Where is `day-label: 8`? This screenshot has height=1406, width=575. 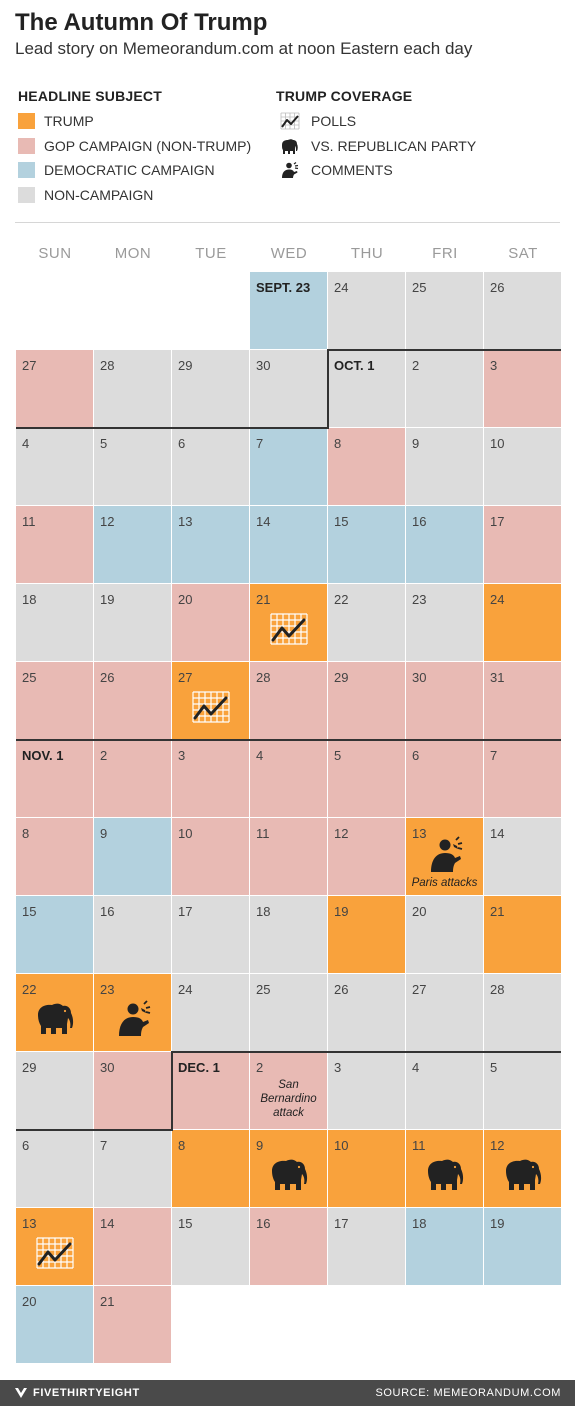 day-label: 8 is located at coordinates (182, 1145).